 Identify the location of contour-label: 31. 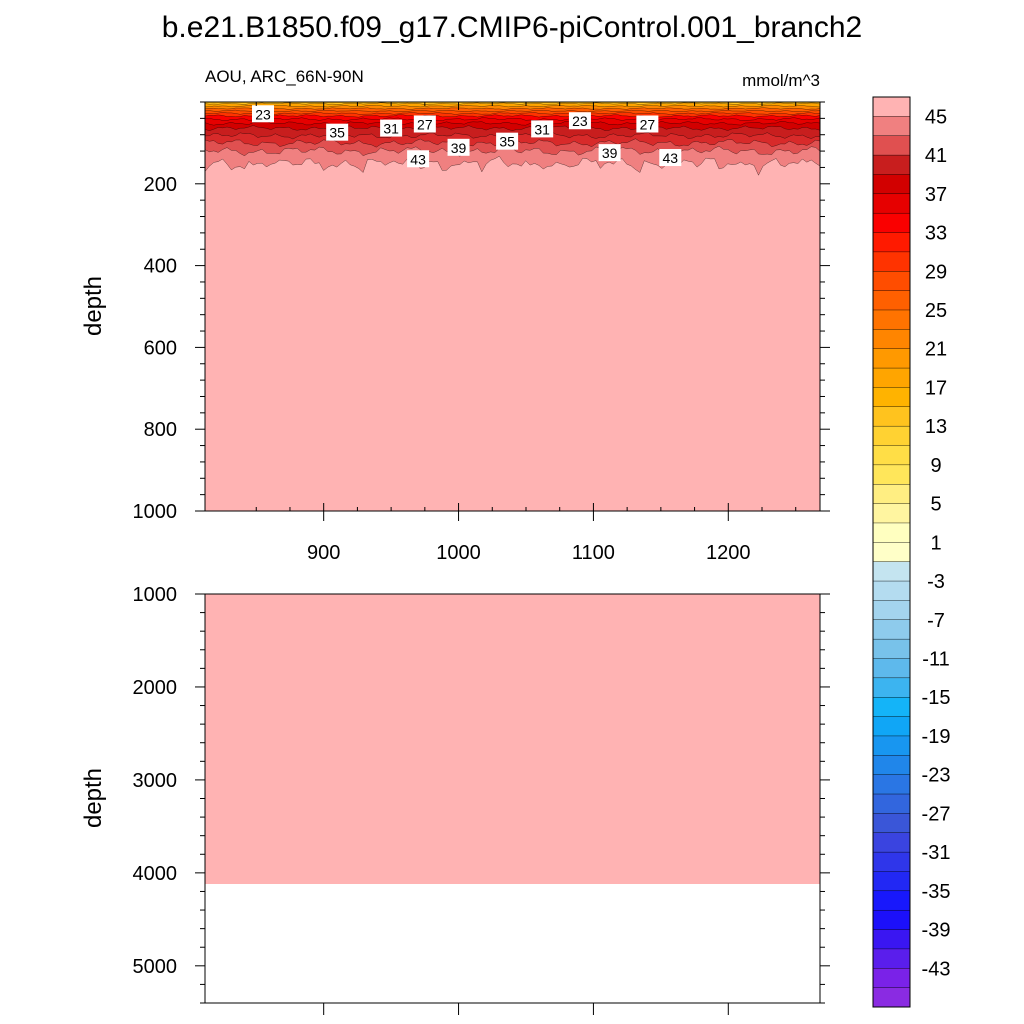
(391, 128).